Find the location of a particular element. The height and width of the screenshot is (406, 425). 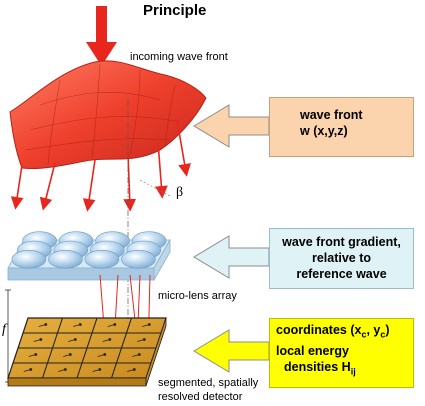

wave-front-title: wave front is located at coordinates (331, 115).